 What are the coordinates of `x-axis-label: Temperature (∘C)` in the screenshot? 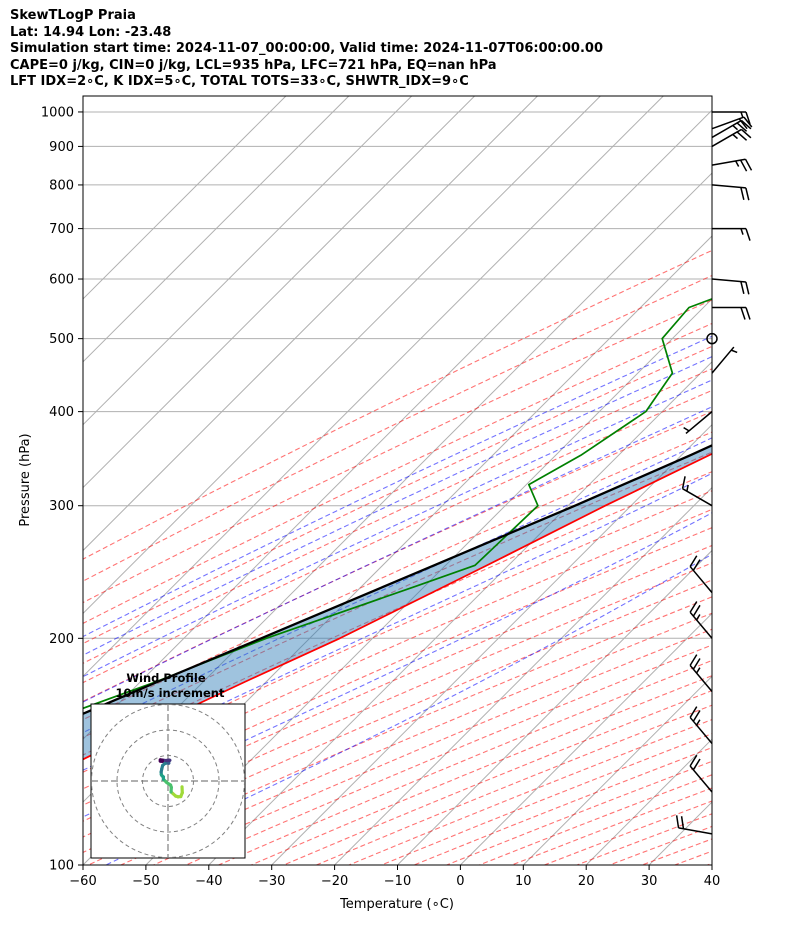 It's located at (396, 904).